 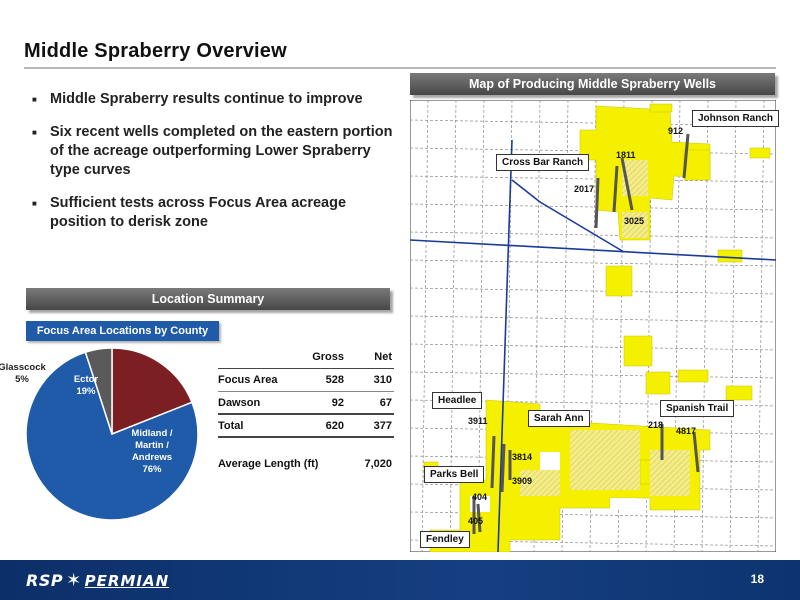 I want to click on company-logo: RSP ✶ PERMIAN, so click(x=97, y=580).